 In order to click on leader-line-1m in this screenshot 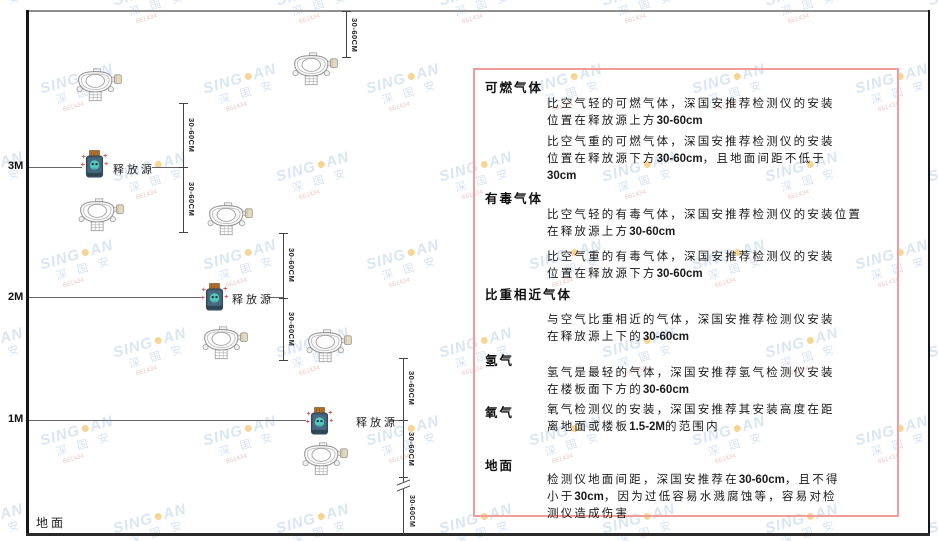, I will do `click(167, 420)`.